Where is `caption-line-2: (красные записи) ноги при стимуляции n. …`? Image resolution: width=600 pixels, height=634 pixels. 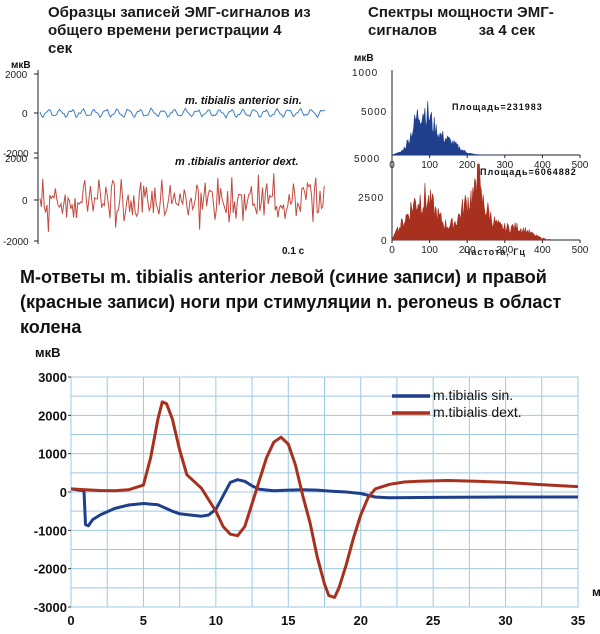
caption-line-2: (красные записи) ноги при стимуляции n. … is located at coordinates (291, 302).